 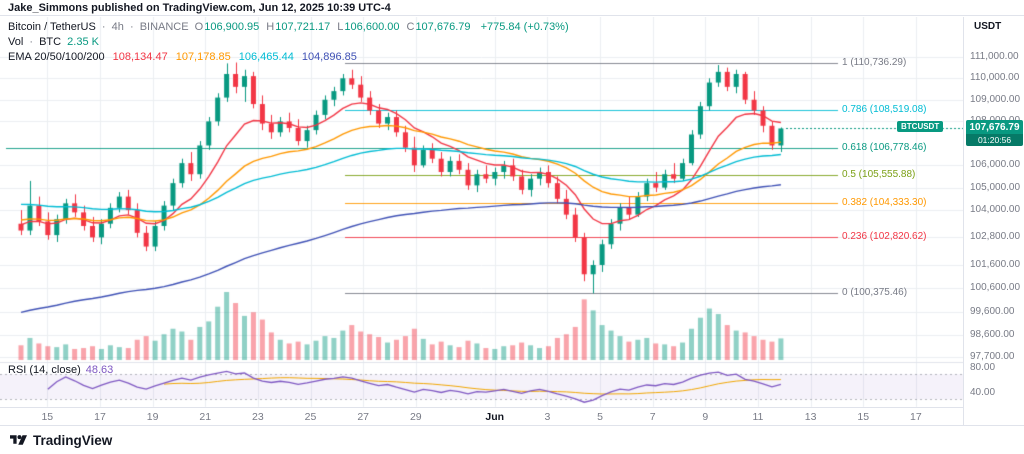 I want to click on low-label: L, so click(x=340, y=27).